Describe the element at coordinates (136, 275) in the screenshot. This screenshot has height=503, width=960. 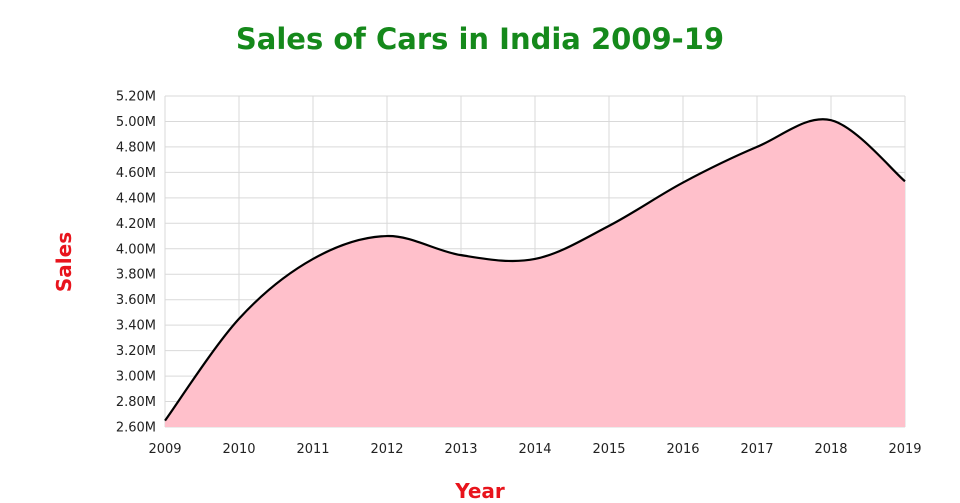
I see `y-tick-label: 3.80M` at that location.